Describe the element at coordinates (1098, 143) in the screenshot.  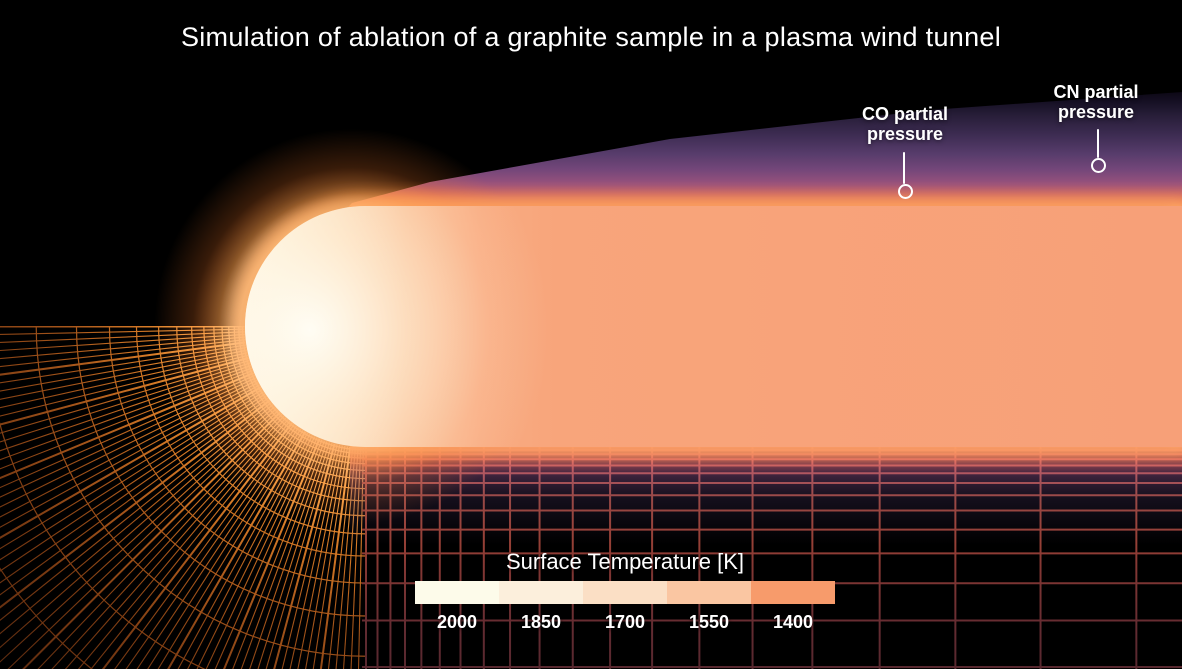
I see `cn-leader-line-icon` at that location.